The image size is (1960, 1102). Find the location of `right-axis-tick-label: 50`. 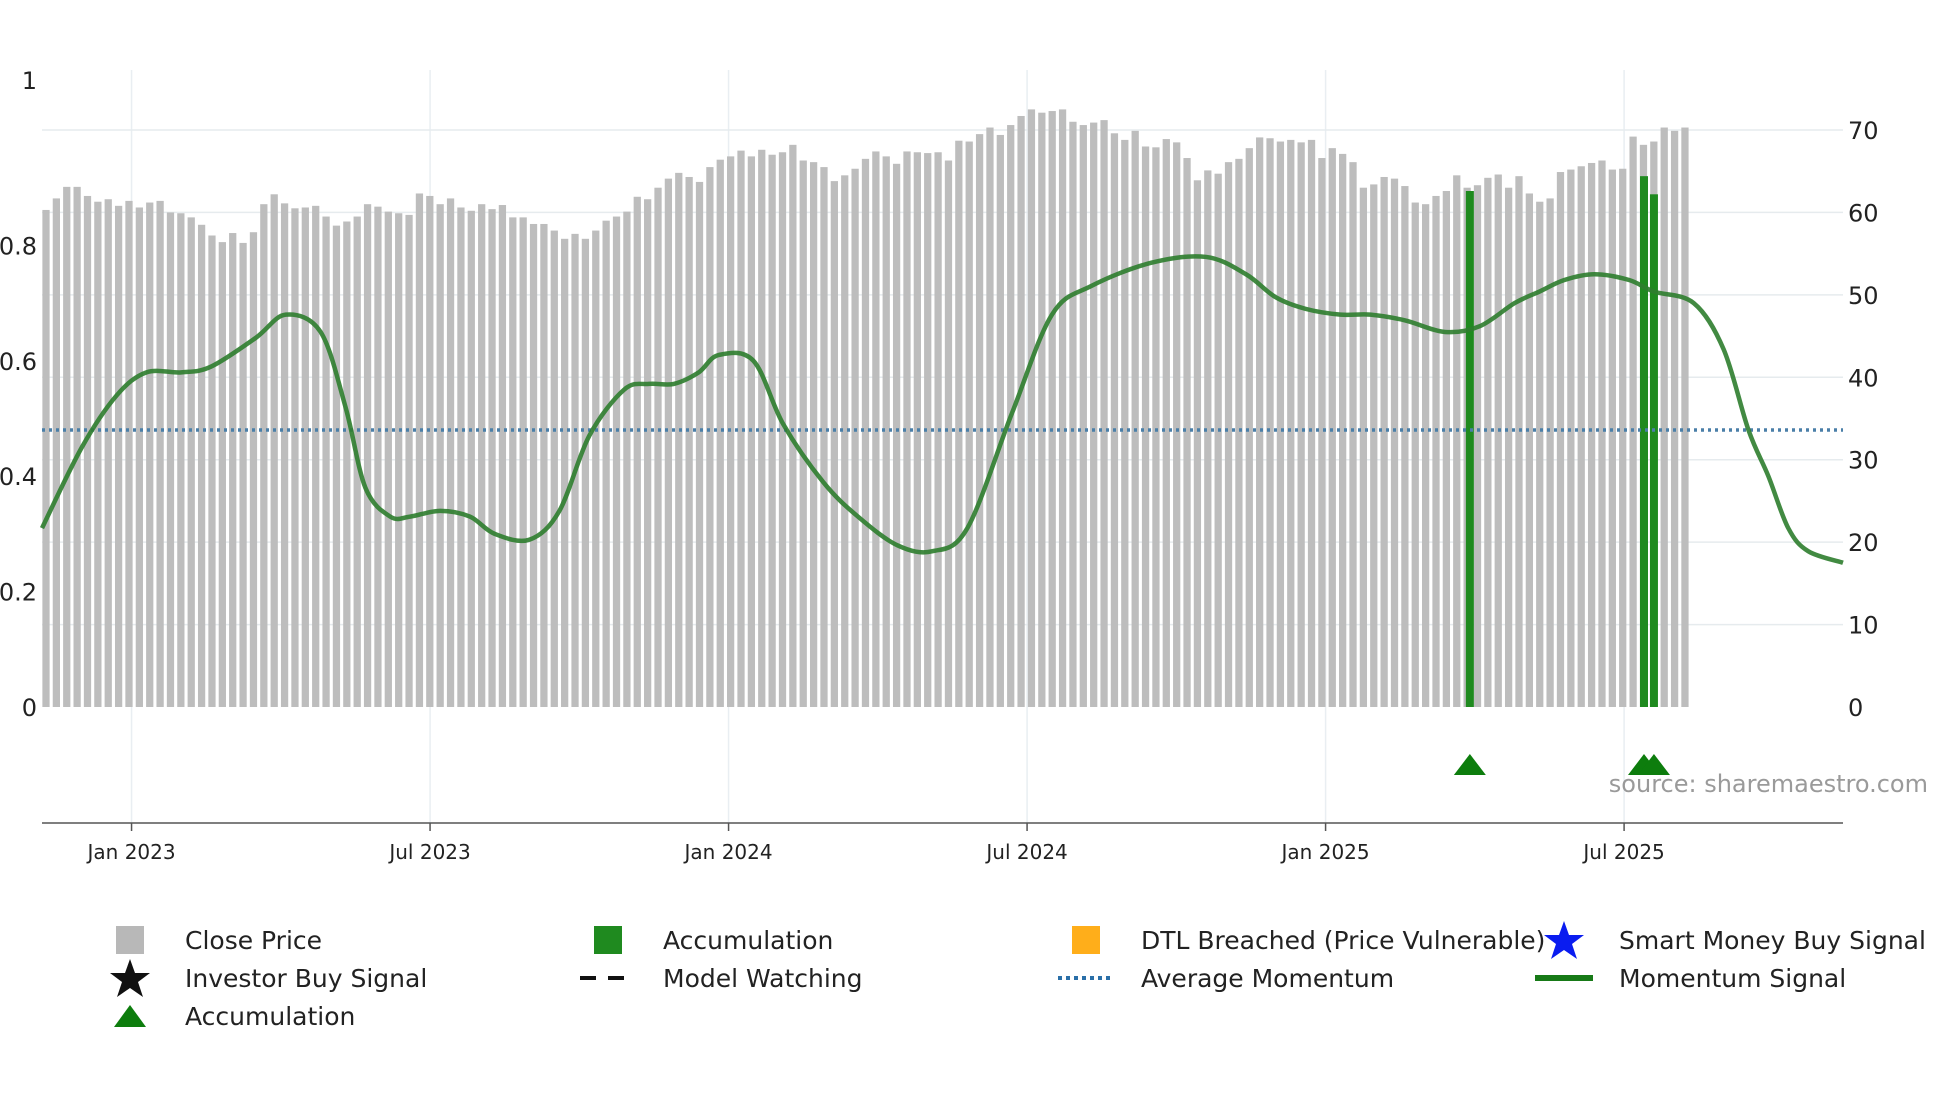

right-axis-tick-label: 50 is located at coordinates (1863, 296).